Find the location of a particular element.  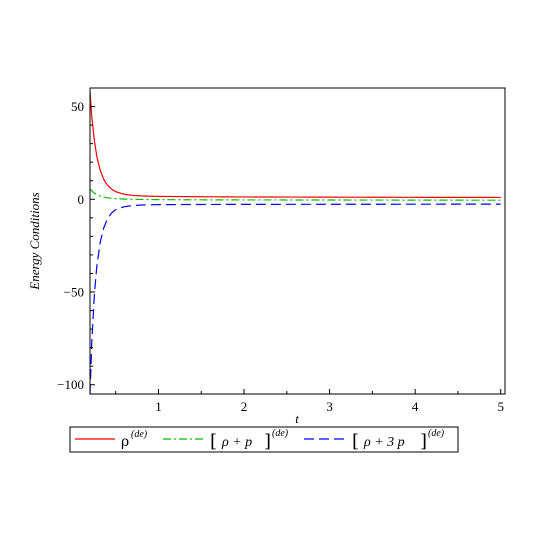

legend-label-rho: ρ is located at coordinates (125, 442).